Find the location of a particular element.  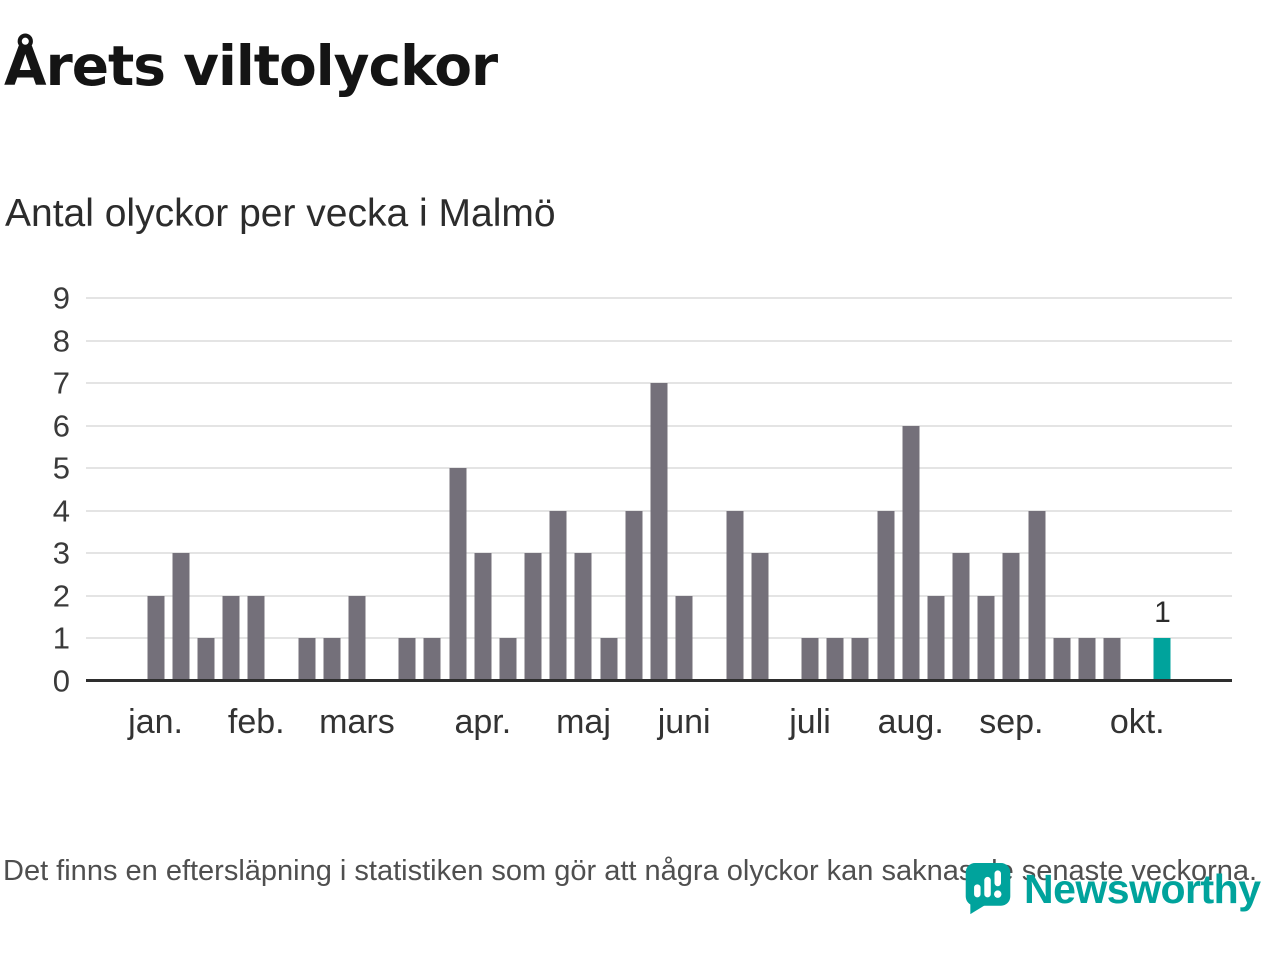

y-tick-label-9: 9 is located at coordinates (61, 298).